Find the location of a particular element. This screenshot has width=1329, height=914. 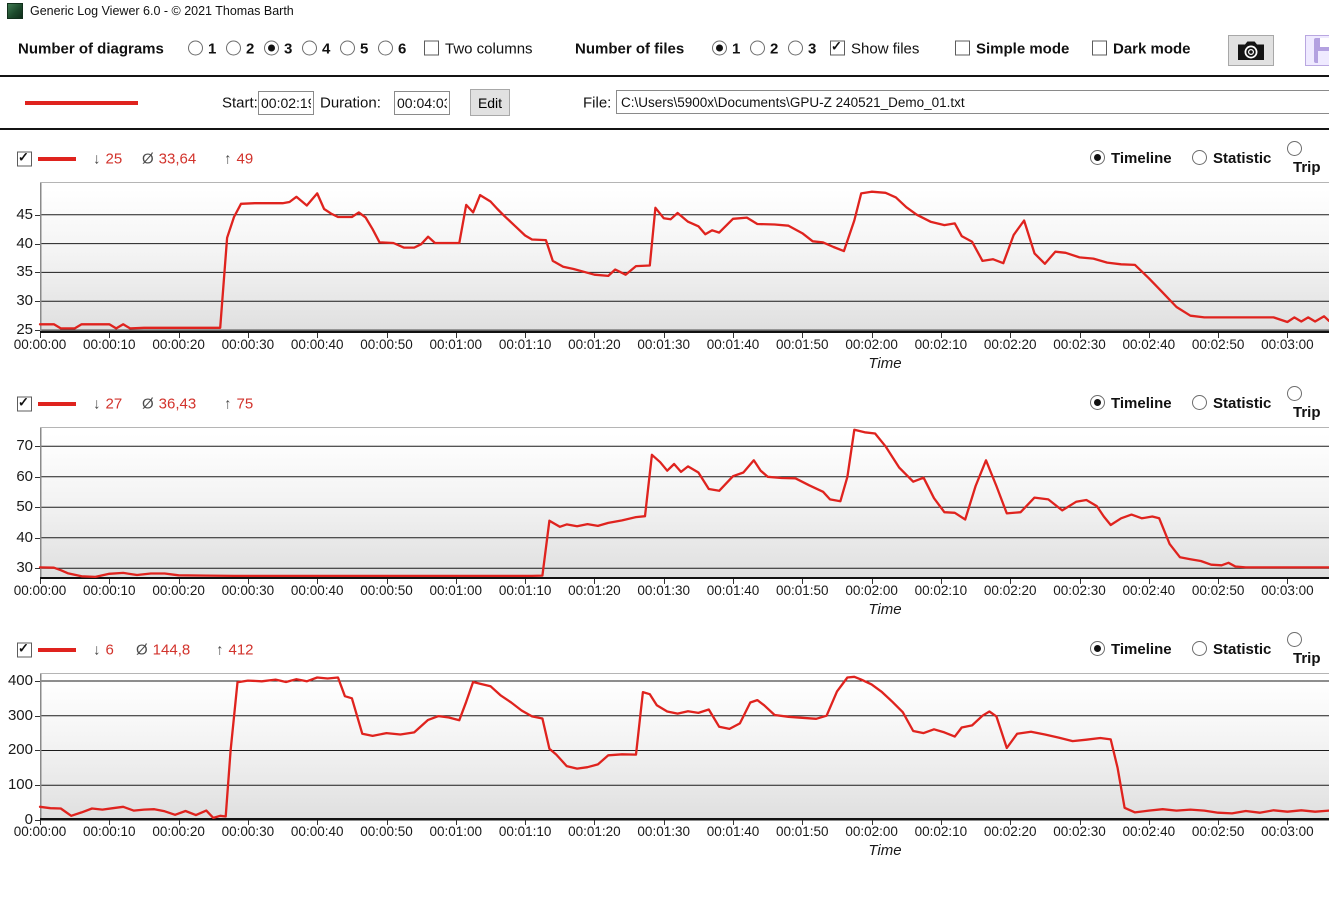

chart-2-header: ↓27 Ø36,43 ↑75 Timeline Statistic Trip is located at coordinates (664, 404).